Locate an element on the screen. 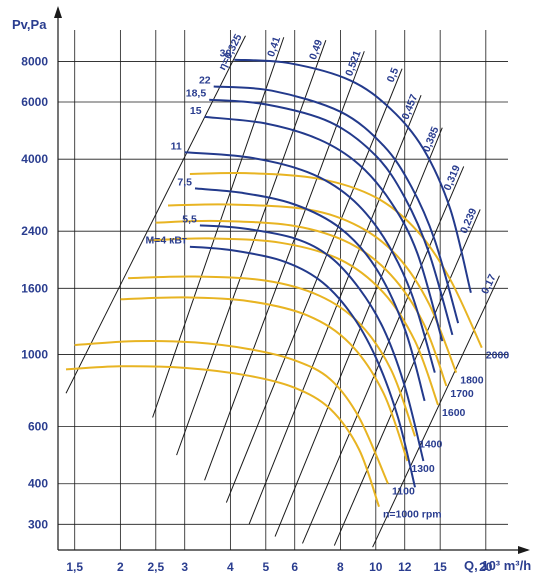 The height and width of the screenshot is (583, 537). x-tick-label: 2,5 is located at coordinates (155, 567).